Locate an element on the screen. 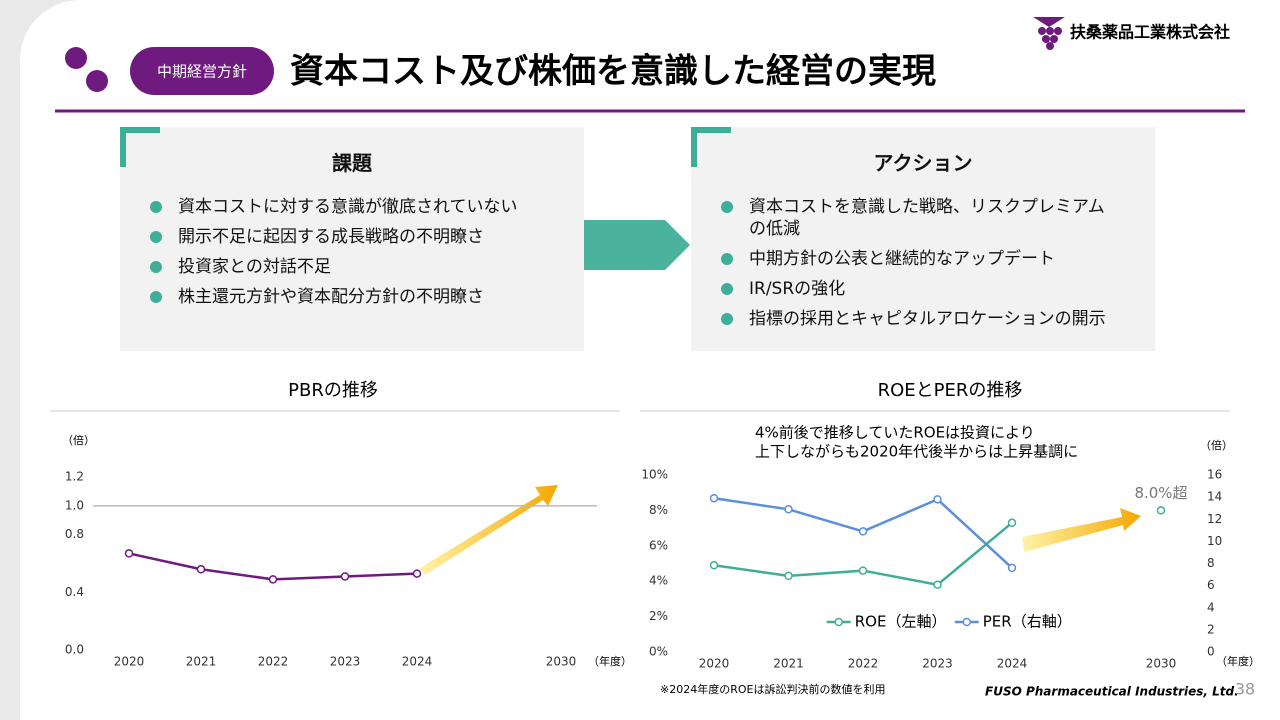  issue-item: 投資家との対話不足 is located at coordinates (350, 267).